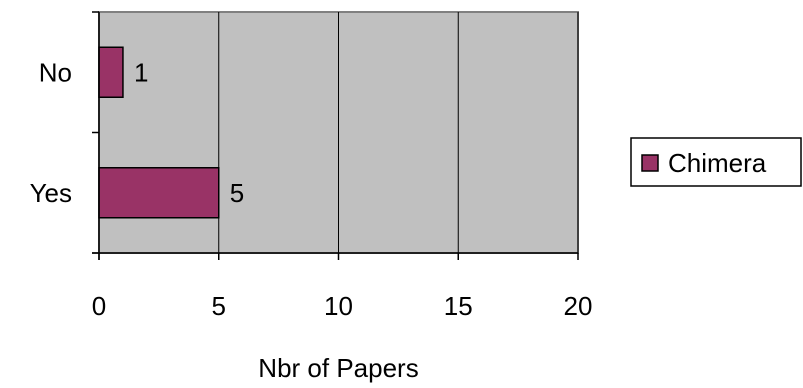 Image resolution: width=803 pixels, height=388 pixels. Describe the element at coordinates (219, 306) in the screenshot. I see `x-tick-label-5: 5` at that location.